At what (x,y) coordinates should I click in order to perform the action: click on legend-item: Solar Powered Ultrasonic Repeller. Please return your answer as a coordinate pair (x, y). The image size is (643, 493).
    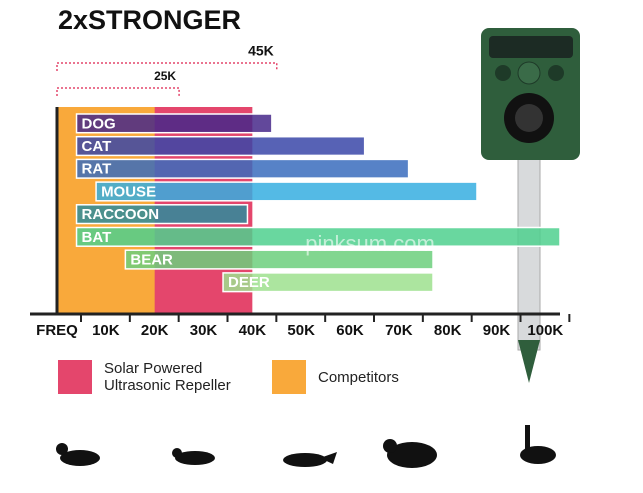
    Looking at the image, I should click on (158, 377).